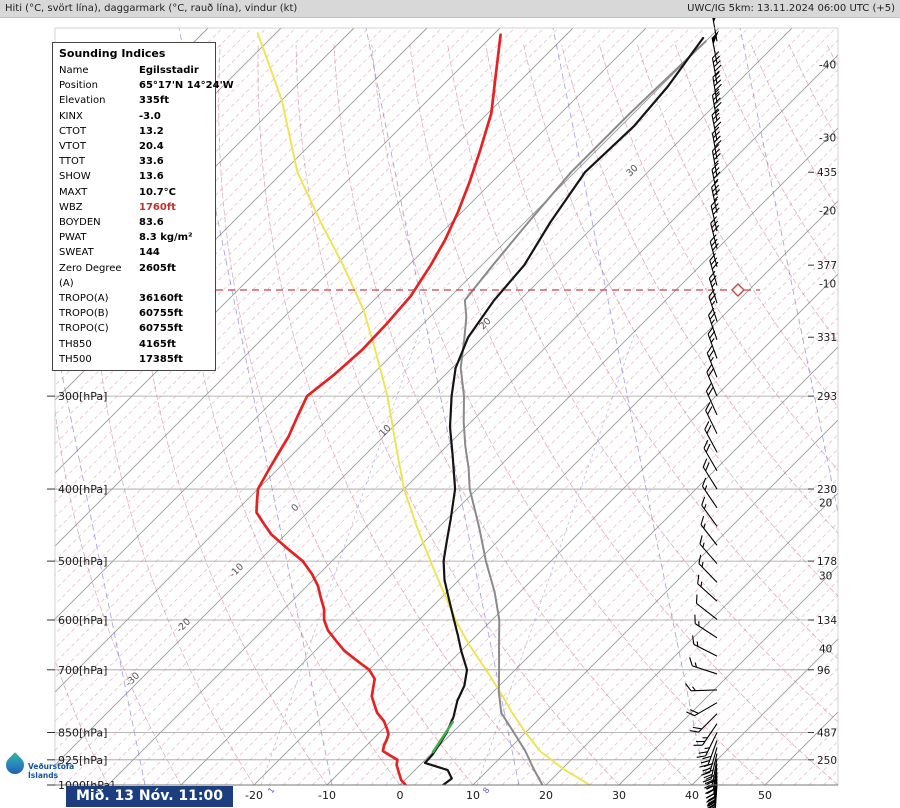  Describe the element at coordinates (157, 207) in the screenshot. I see `index-value: 1760ft` at that location.